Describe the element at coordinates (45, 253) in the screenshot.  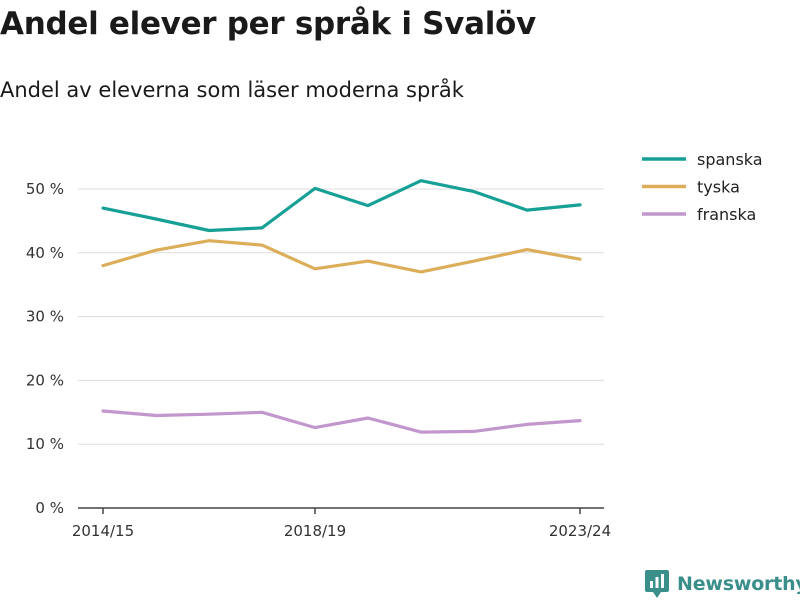
I see `y-tick-label: 40 %` at that location.